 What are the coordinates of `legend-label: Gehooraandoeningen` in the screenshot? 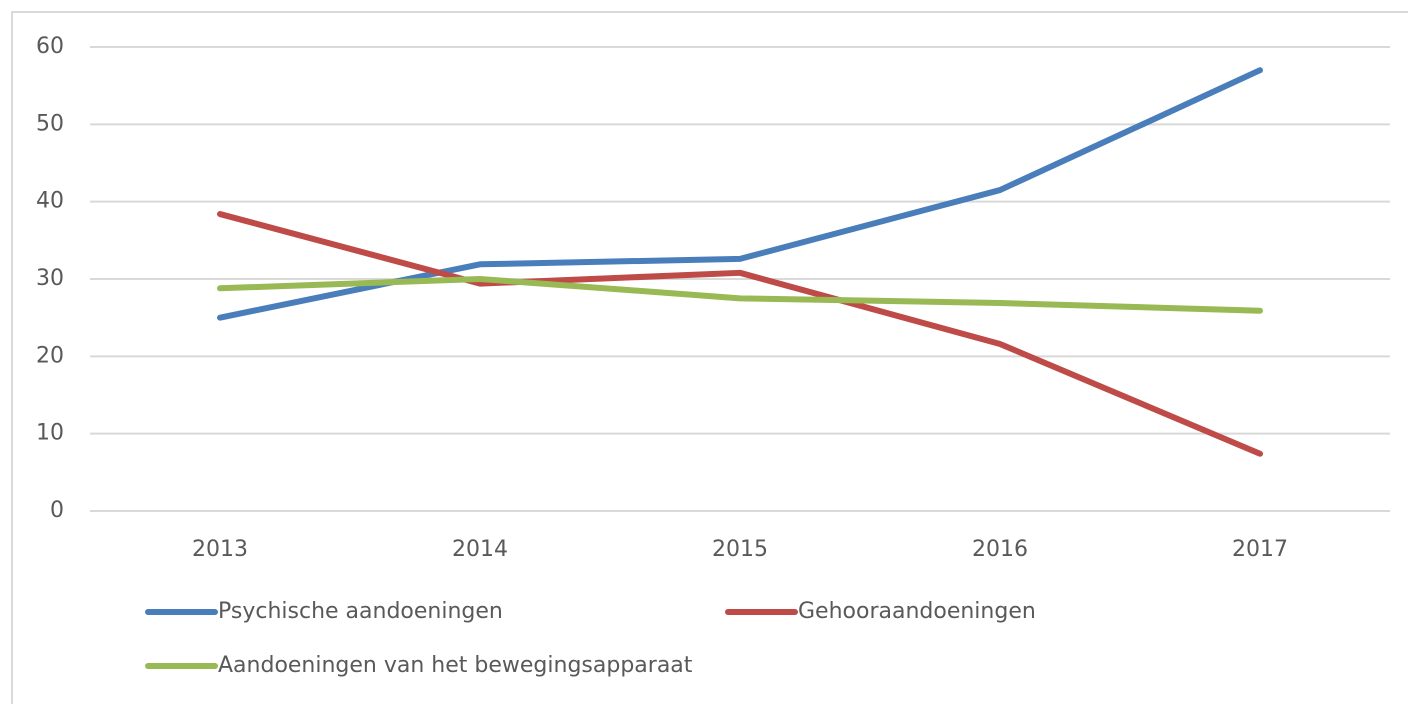 It's located at (917, 611).